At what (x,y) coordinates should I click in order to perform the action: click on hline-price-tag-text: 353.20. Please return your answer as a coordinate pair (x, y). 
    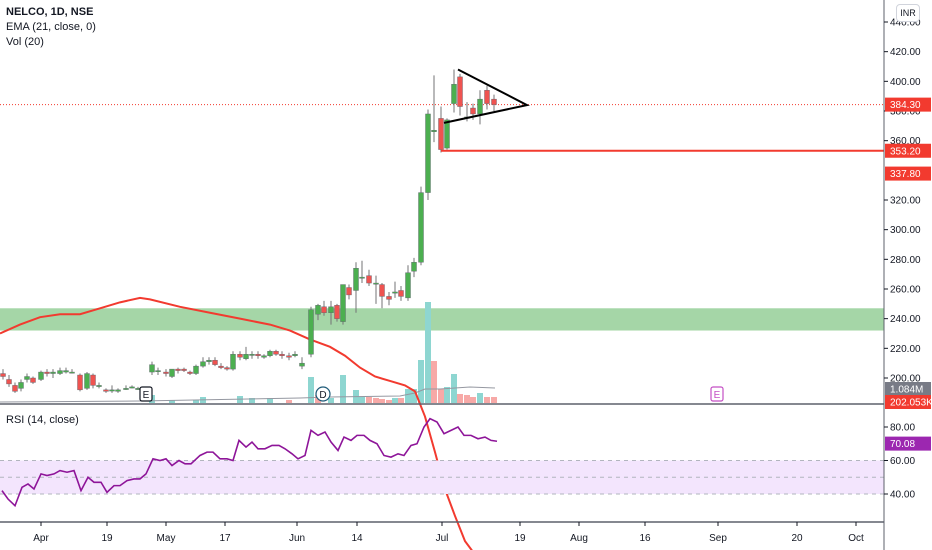
    Looking at the image, I should click on (905, 151).